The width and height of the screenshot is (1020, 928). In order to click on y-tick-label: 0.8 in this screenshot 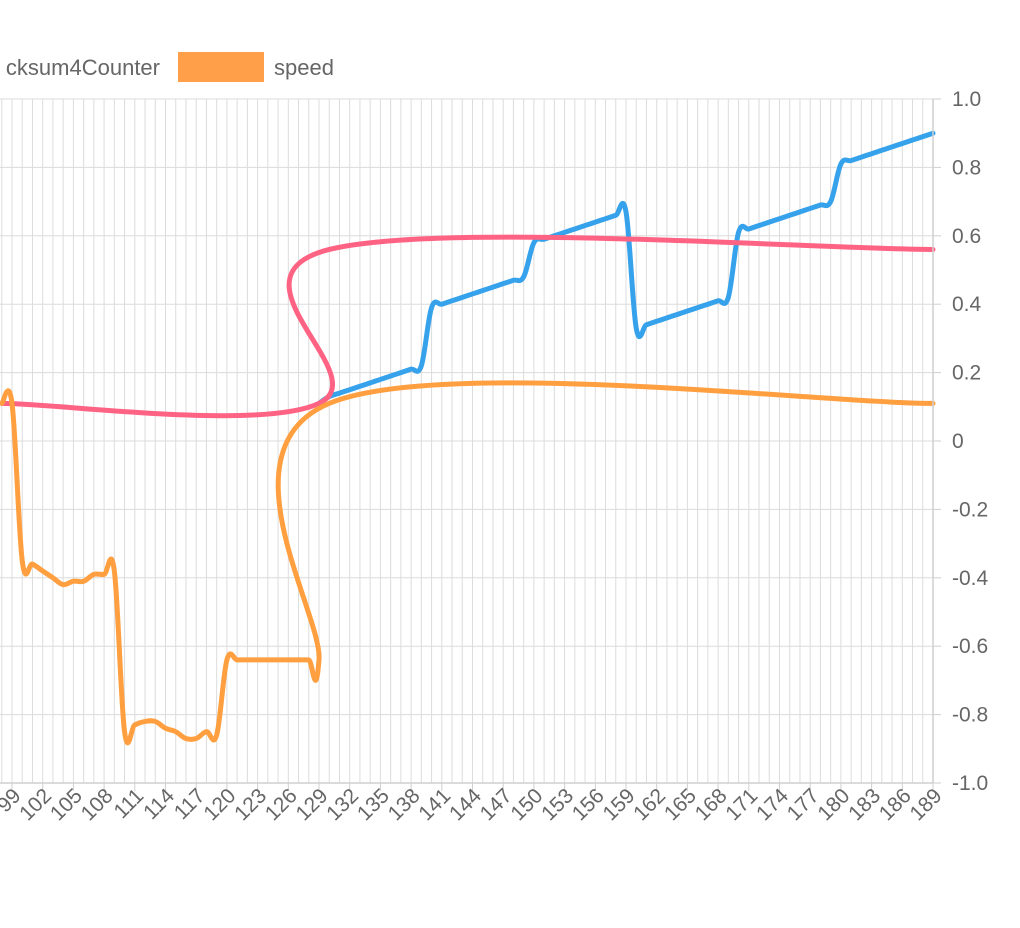, I will do `click(966, 167)`.